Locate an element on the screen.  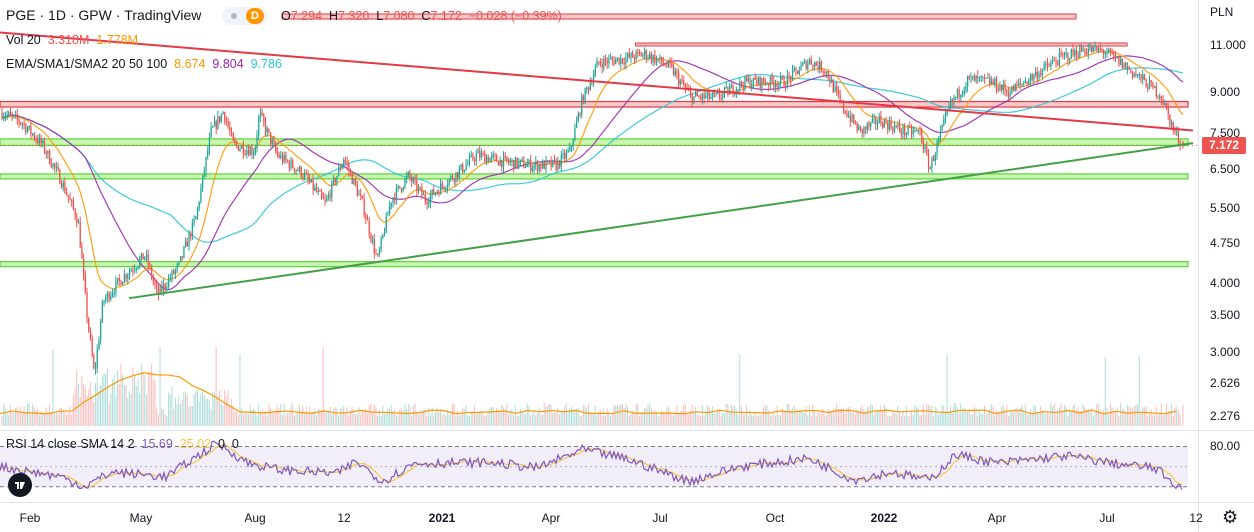
gear-icon: ⚙ is located at coordinates (1230, 517).